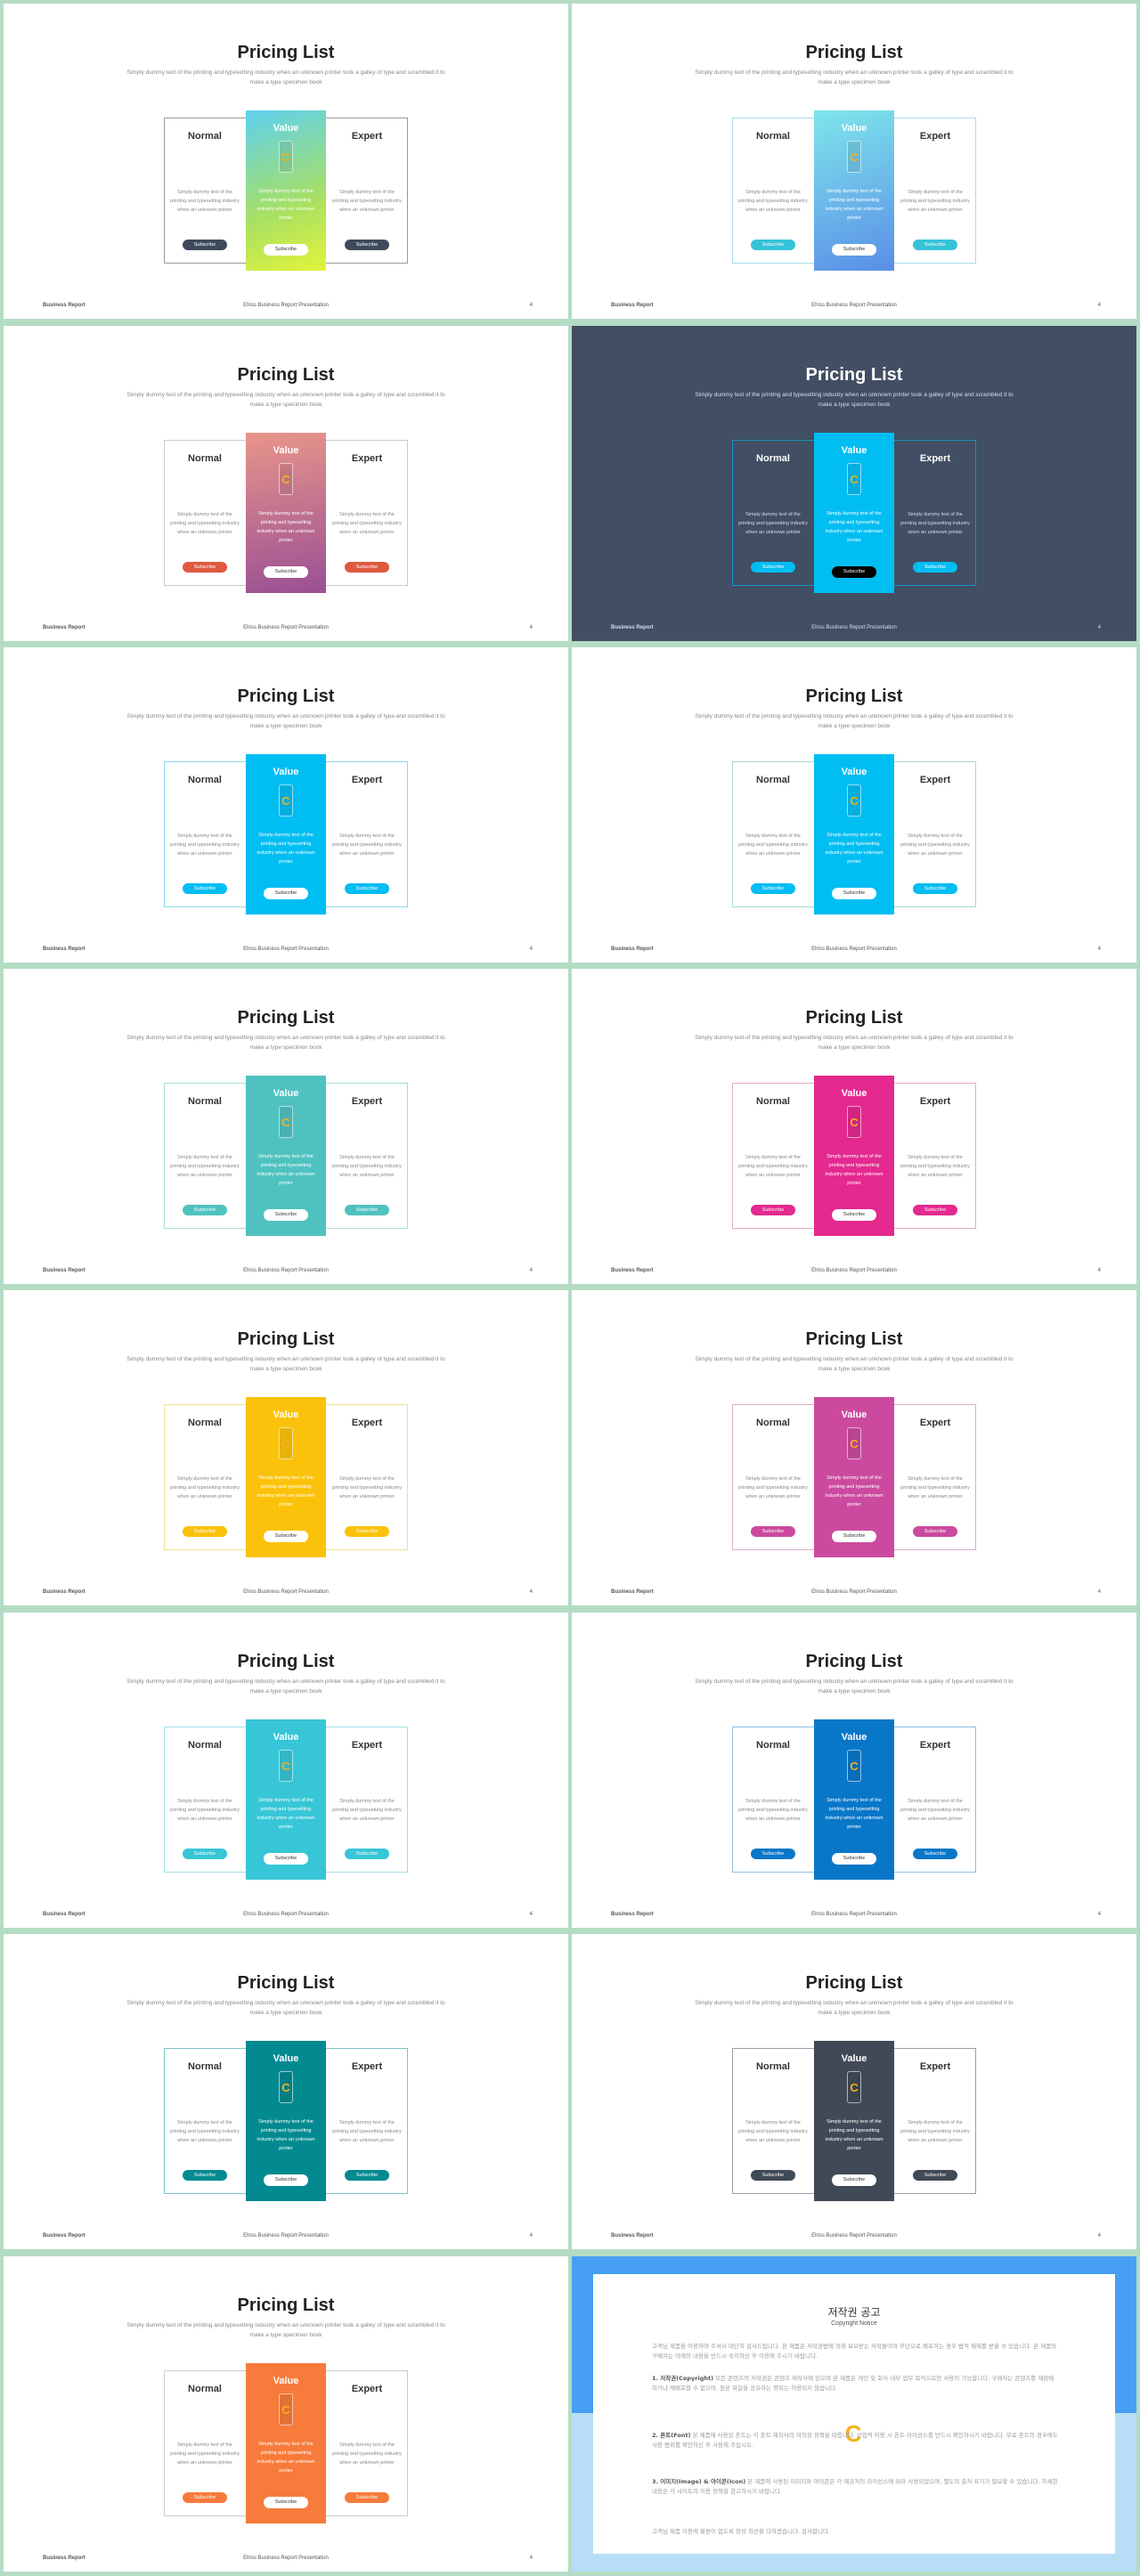 This screenshot has height=2576, width=1140. I want to click on normal-heading: Normal, so click(205, 1423).